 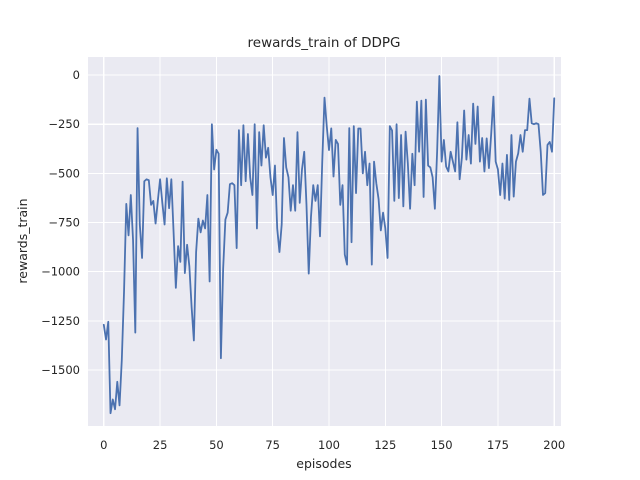 What do you see at coordinates (323, 463) in the screenshot?
I see `x-axis-label: episodes` at bounding box center [323, 463].